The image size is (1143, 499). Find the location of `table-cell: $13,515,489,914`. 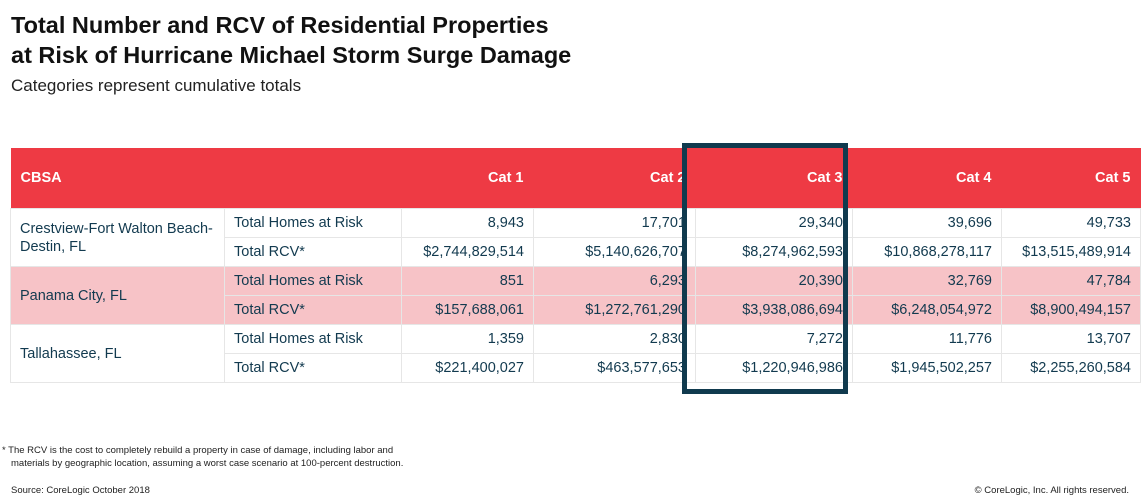

table-cell: $13,515,489,914 is located at coordinates (1071, 252).